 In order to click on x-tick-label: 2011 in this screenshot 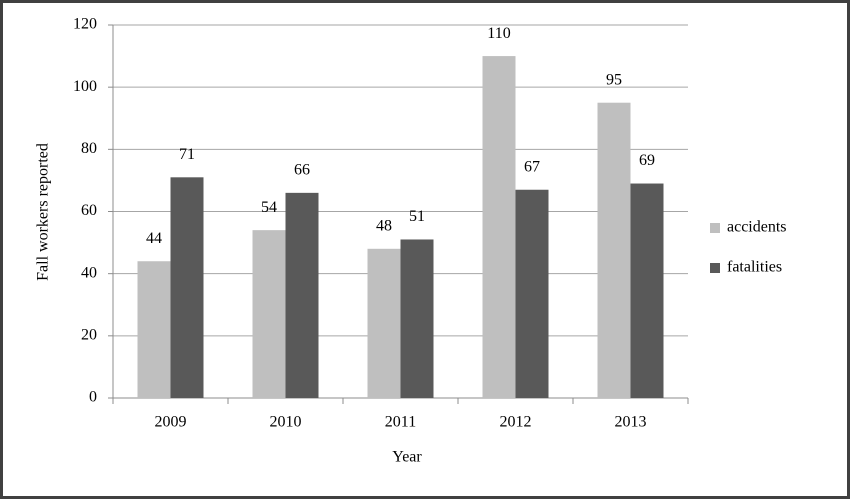, I will do `click(400, 422)`.